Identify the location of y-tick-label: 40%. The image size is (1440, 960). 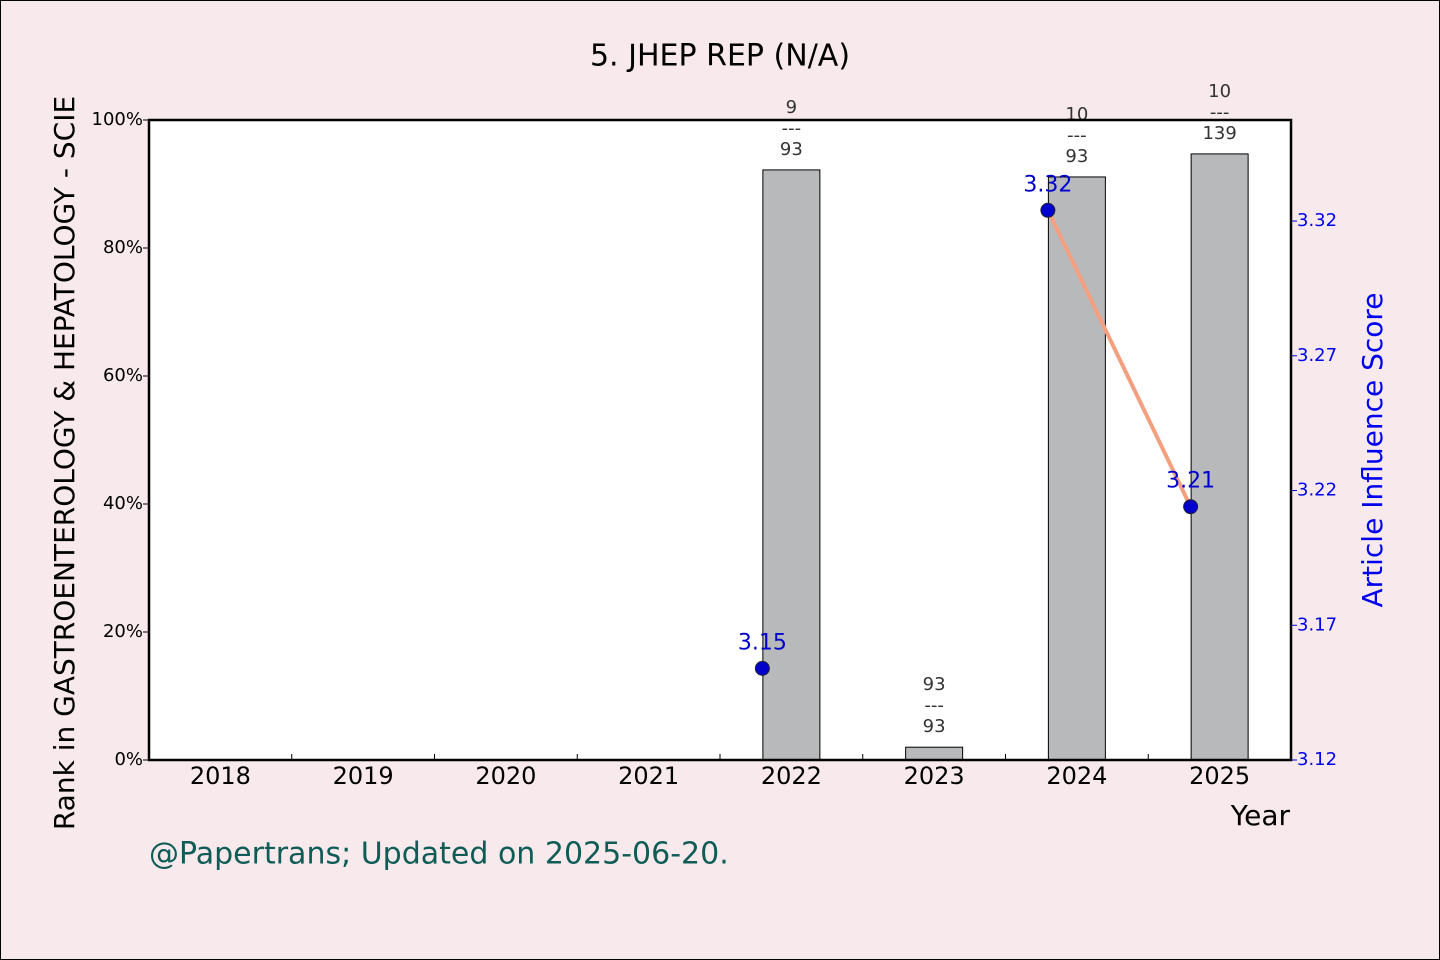
(123, 503).